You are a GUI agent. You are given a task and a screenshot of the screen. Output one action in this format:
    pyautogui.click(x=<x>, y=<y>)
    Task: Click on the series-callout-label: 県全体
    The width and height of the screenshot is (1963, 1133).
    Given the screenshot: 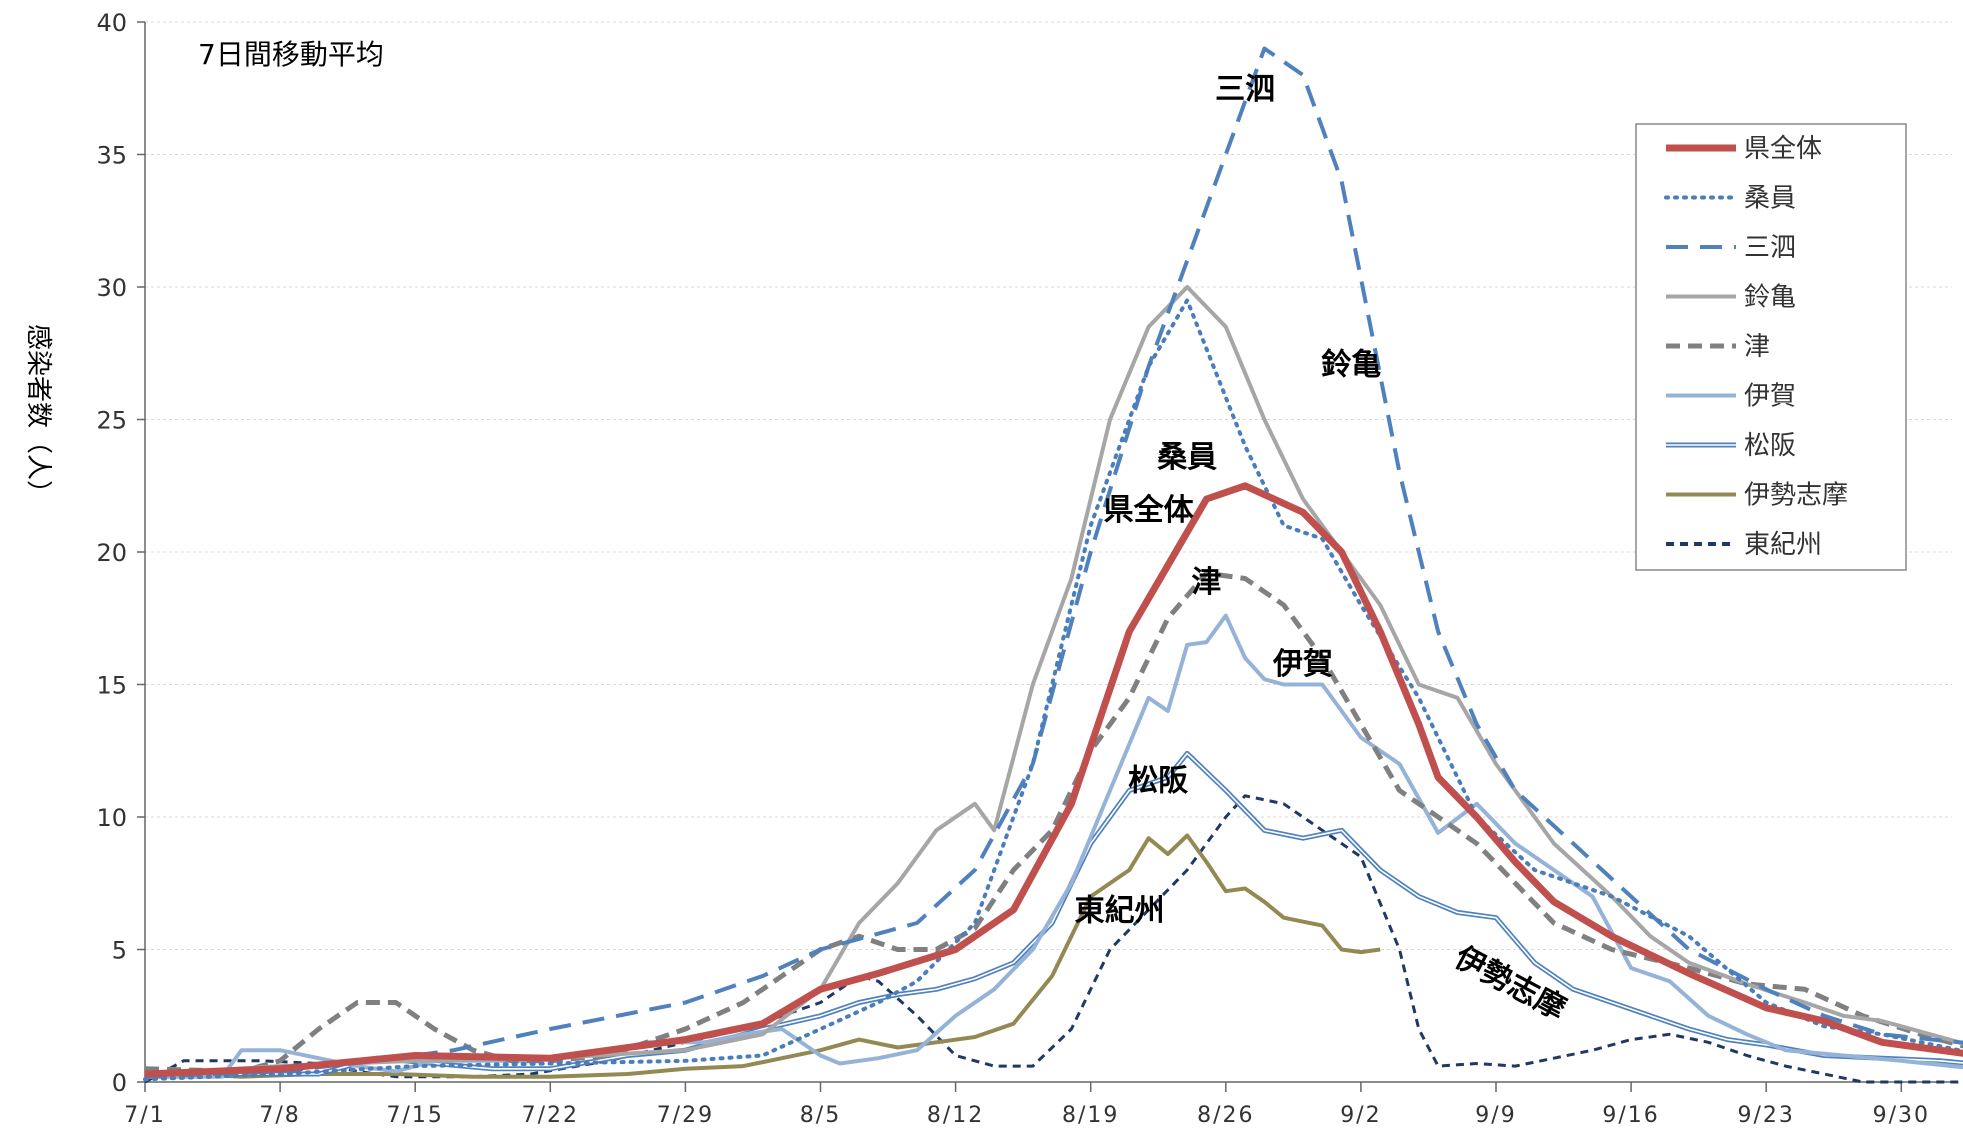 What is the action you would take?
    pyautogui.click(x=1149, y=510)
    